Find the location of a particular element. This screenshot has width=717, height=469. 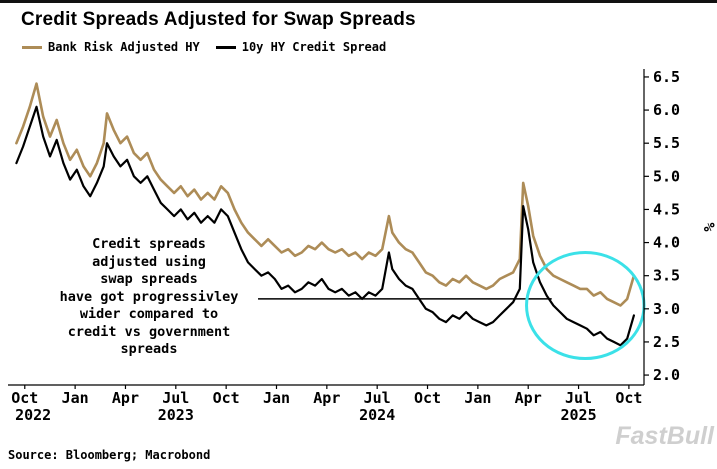

y-tick-label: 3.0 is located at coordinates (666, 309).